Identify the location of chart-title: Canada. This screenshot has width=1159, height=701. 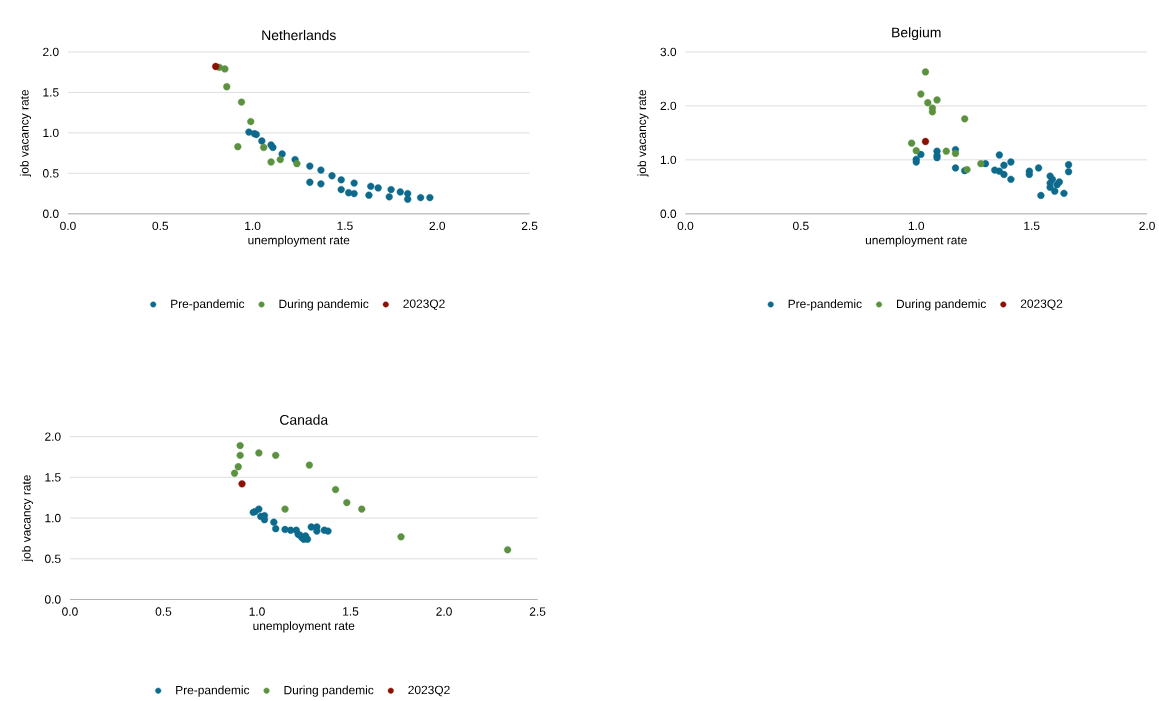
(304, 419).